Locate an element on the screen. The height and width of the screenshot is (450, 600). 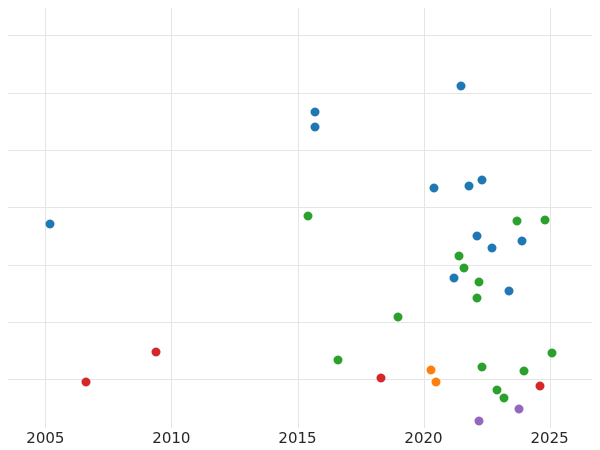
x-tick-label: 2015 is located at coordinates (297, 438).